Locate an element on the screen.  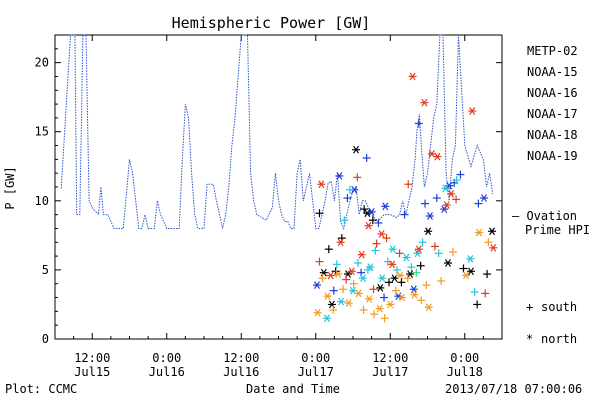
legend-item-noaa-19: NOAA-19 is located at coordinates (552, 156).